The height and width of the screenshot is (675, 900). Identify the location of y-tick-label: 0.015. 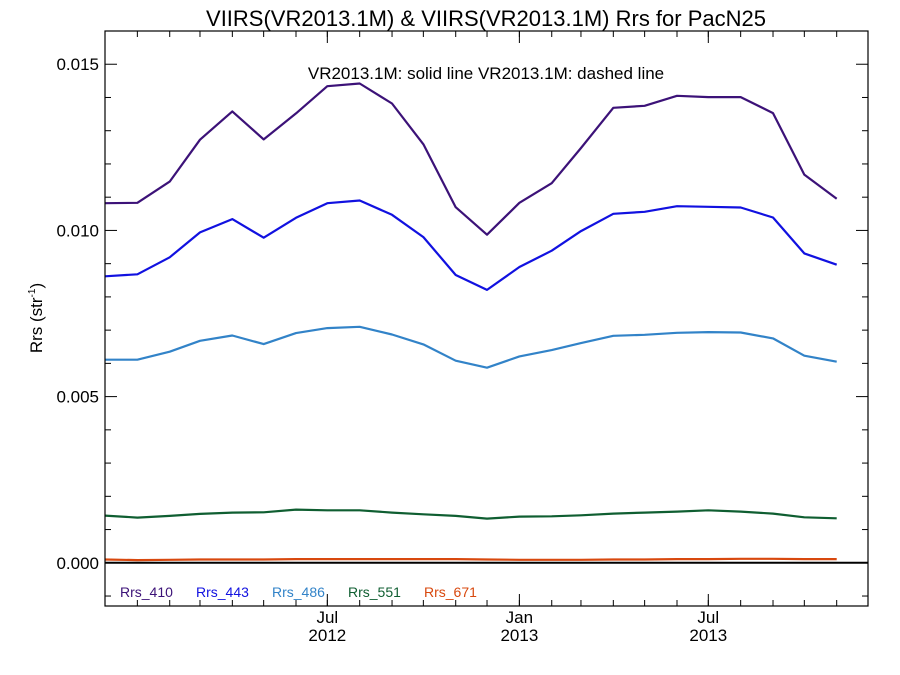
(77, 64).